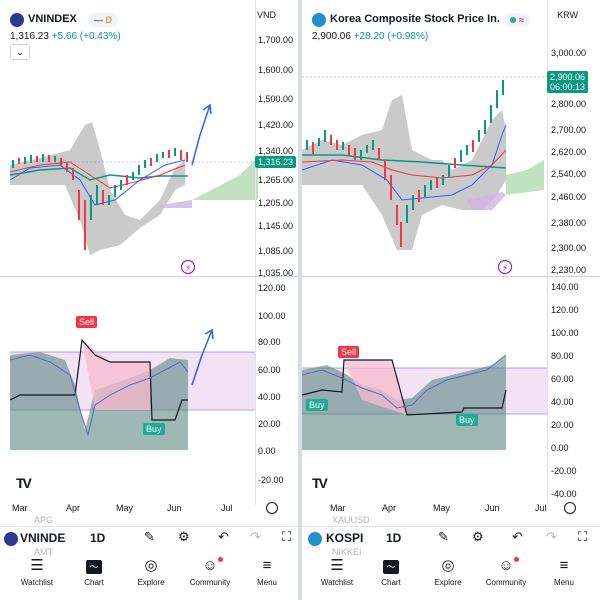 This screenshot has height=600, width=600. I want to click on market-status-badge: — D, so click(103, 20).